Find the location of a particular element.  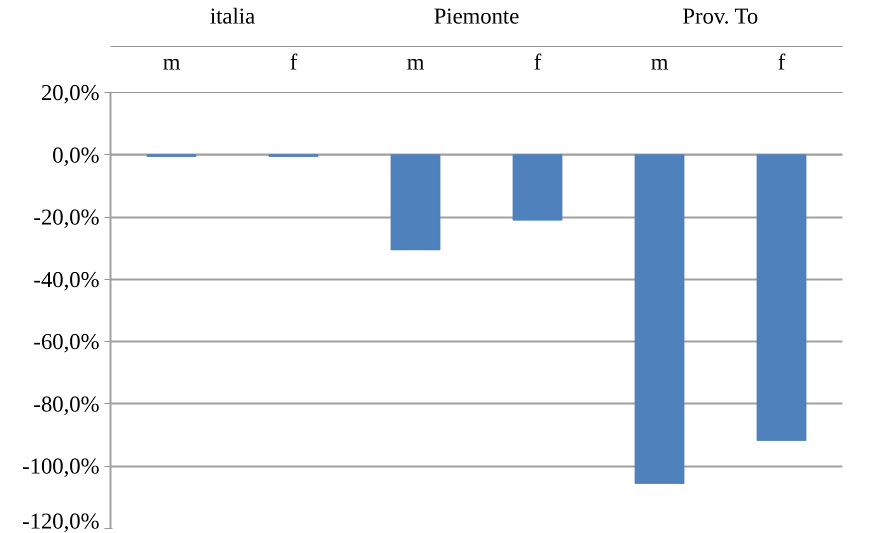

text: italia is located at coordinates (233, 16).